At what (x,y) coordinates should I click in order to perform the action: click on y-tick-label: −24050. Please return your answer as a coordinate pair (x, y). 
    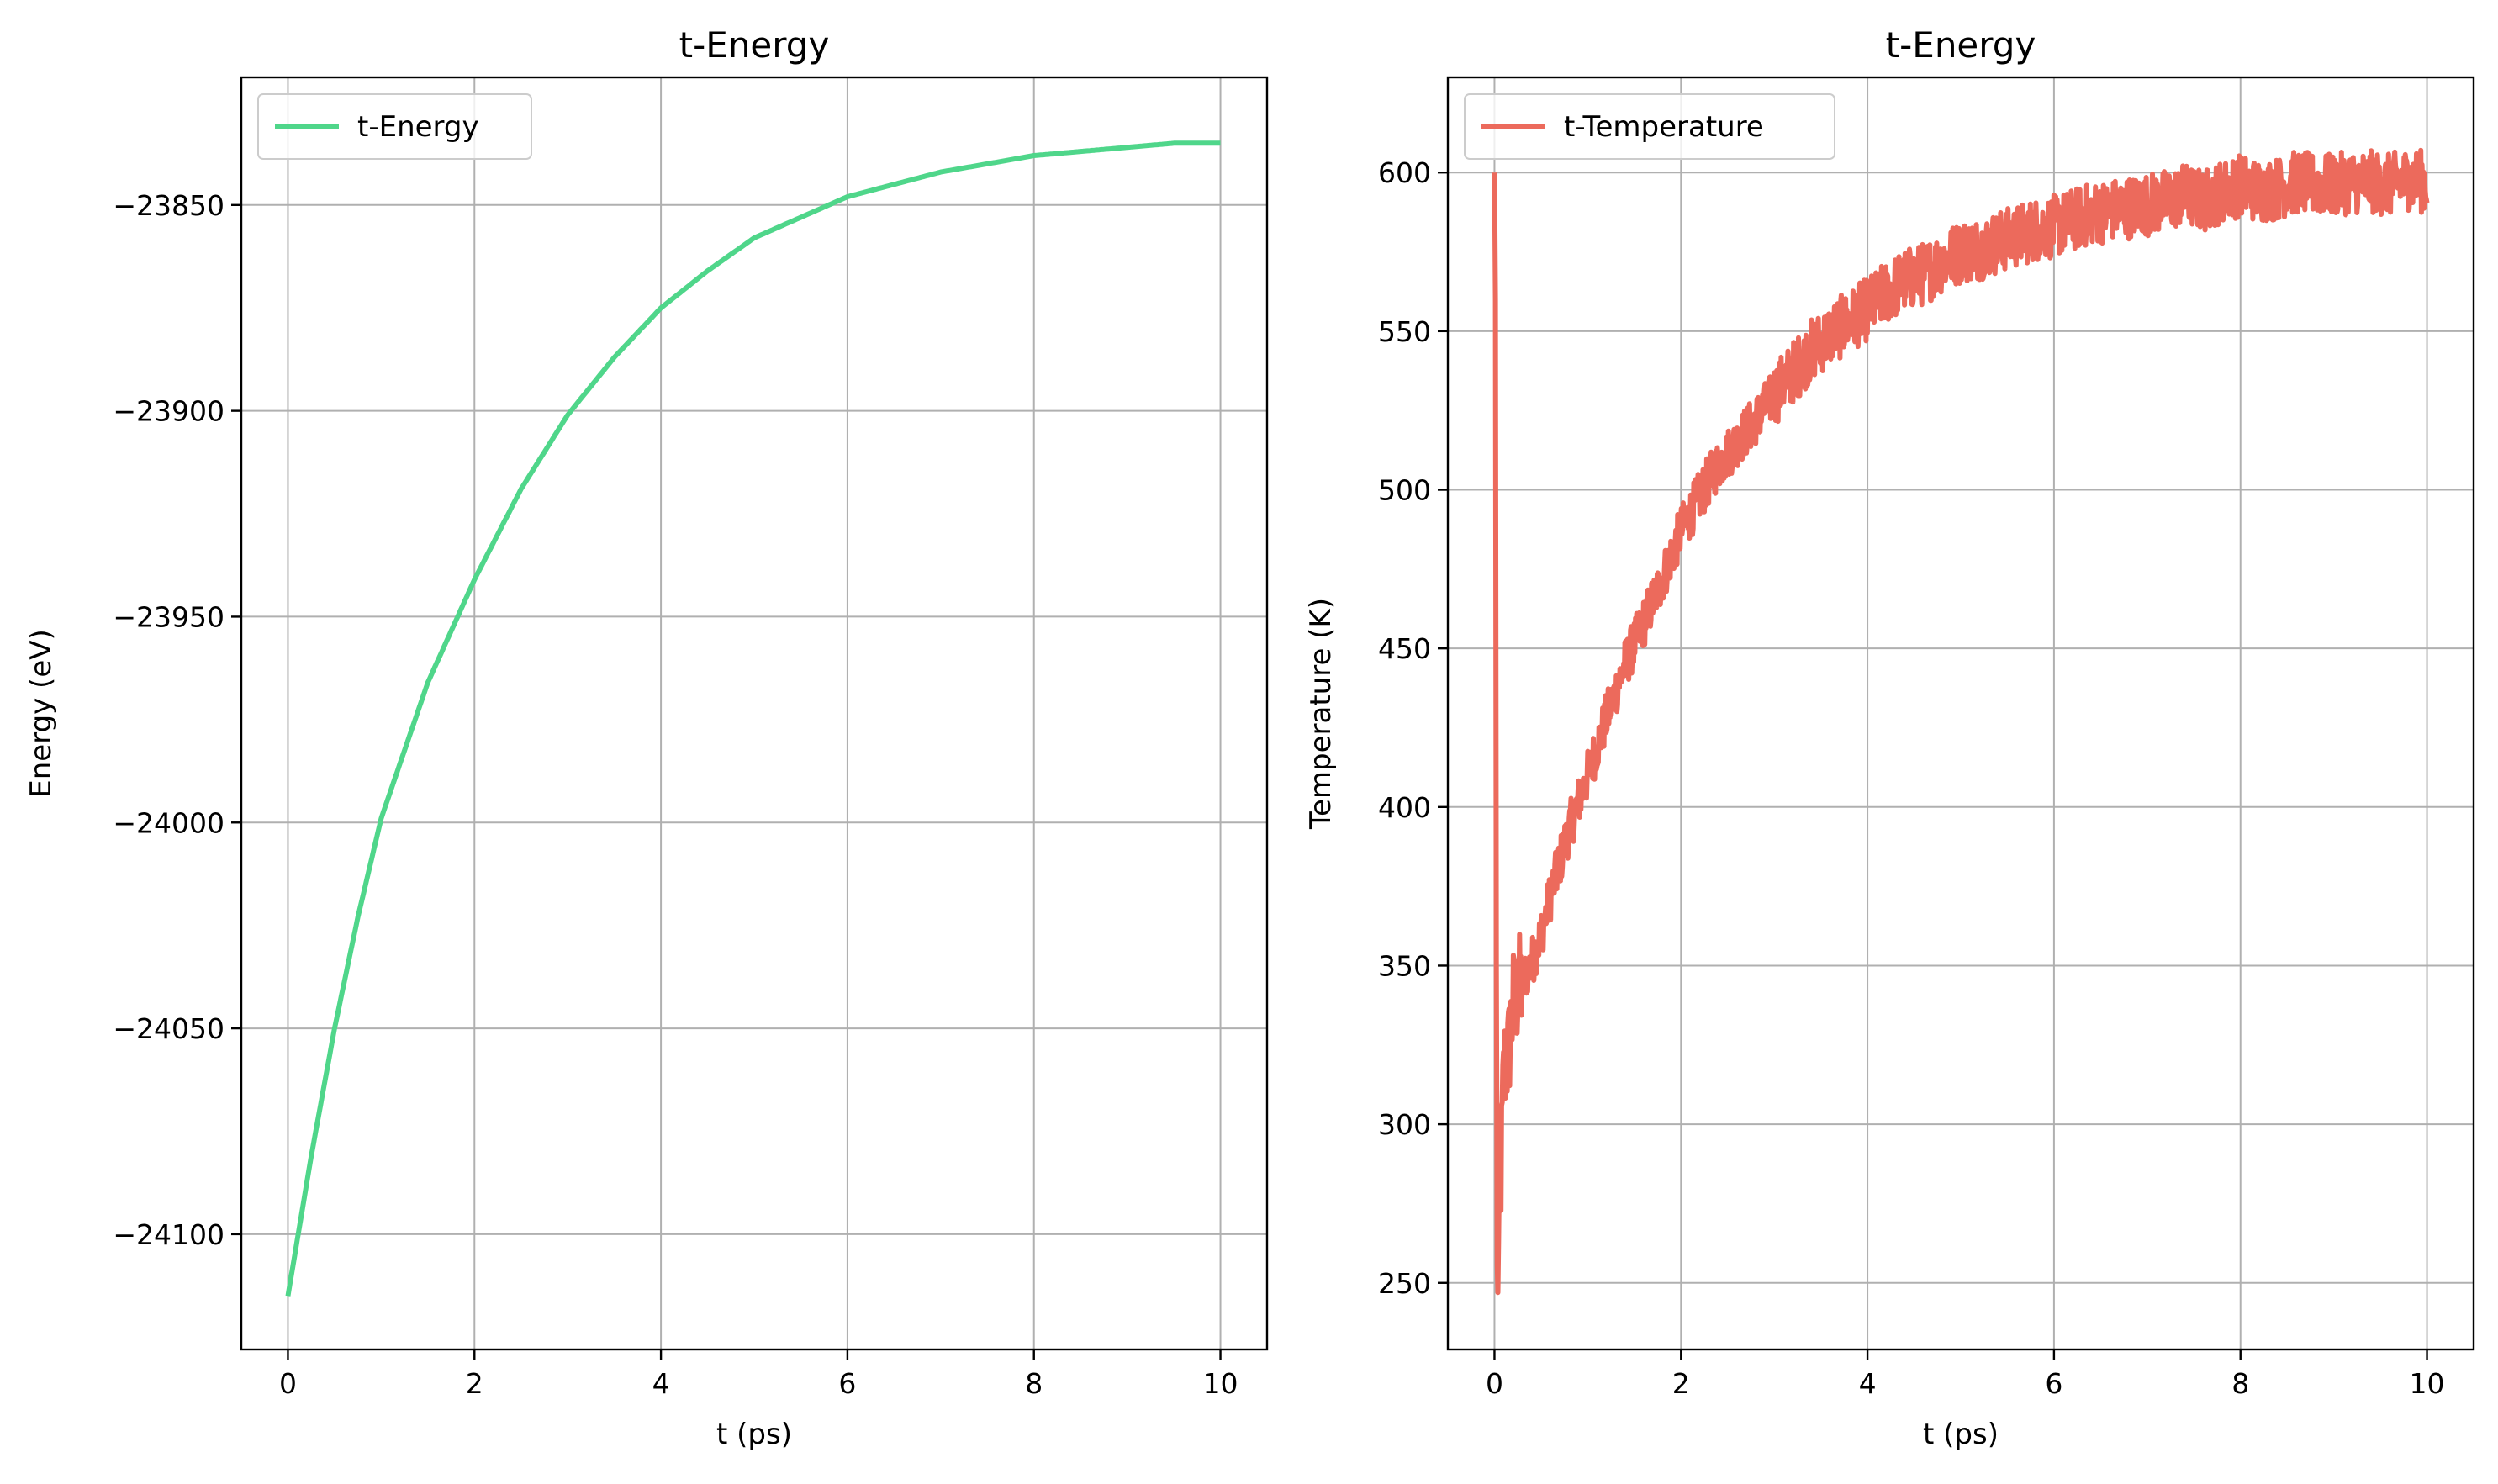
    Looking at the image, I should click on (168, 1028).